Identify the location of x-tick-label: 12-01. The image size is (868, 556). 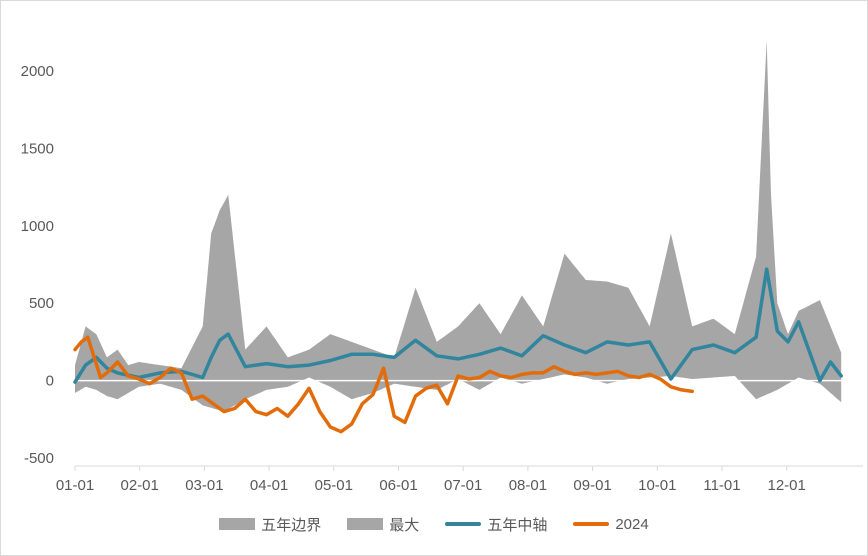
(787, 485).